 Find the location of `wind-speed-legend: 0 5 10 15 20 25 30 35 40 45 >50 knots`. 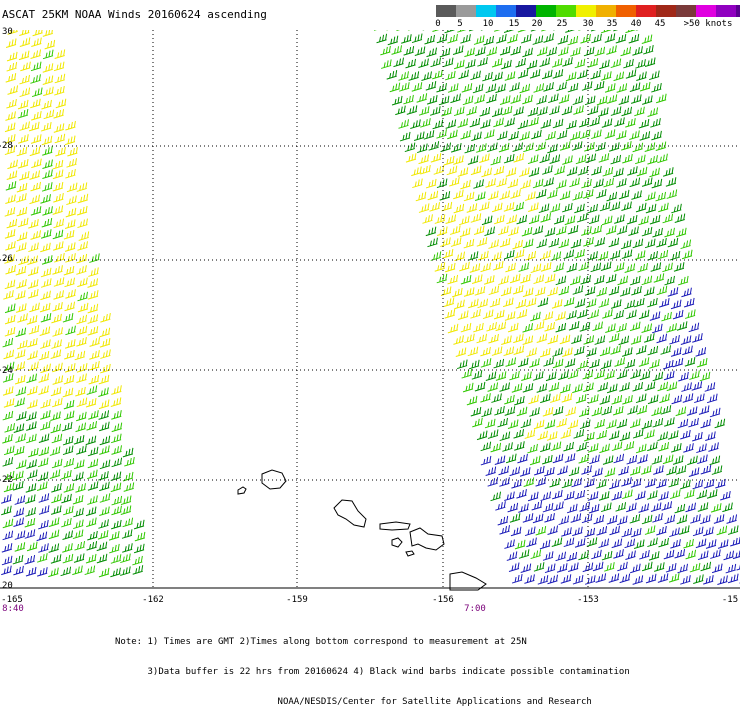

wind-speed-legend: 0 5 10 15 20 25 30 35 40 45 >50 knots is located at coordinates (588, 17).